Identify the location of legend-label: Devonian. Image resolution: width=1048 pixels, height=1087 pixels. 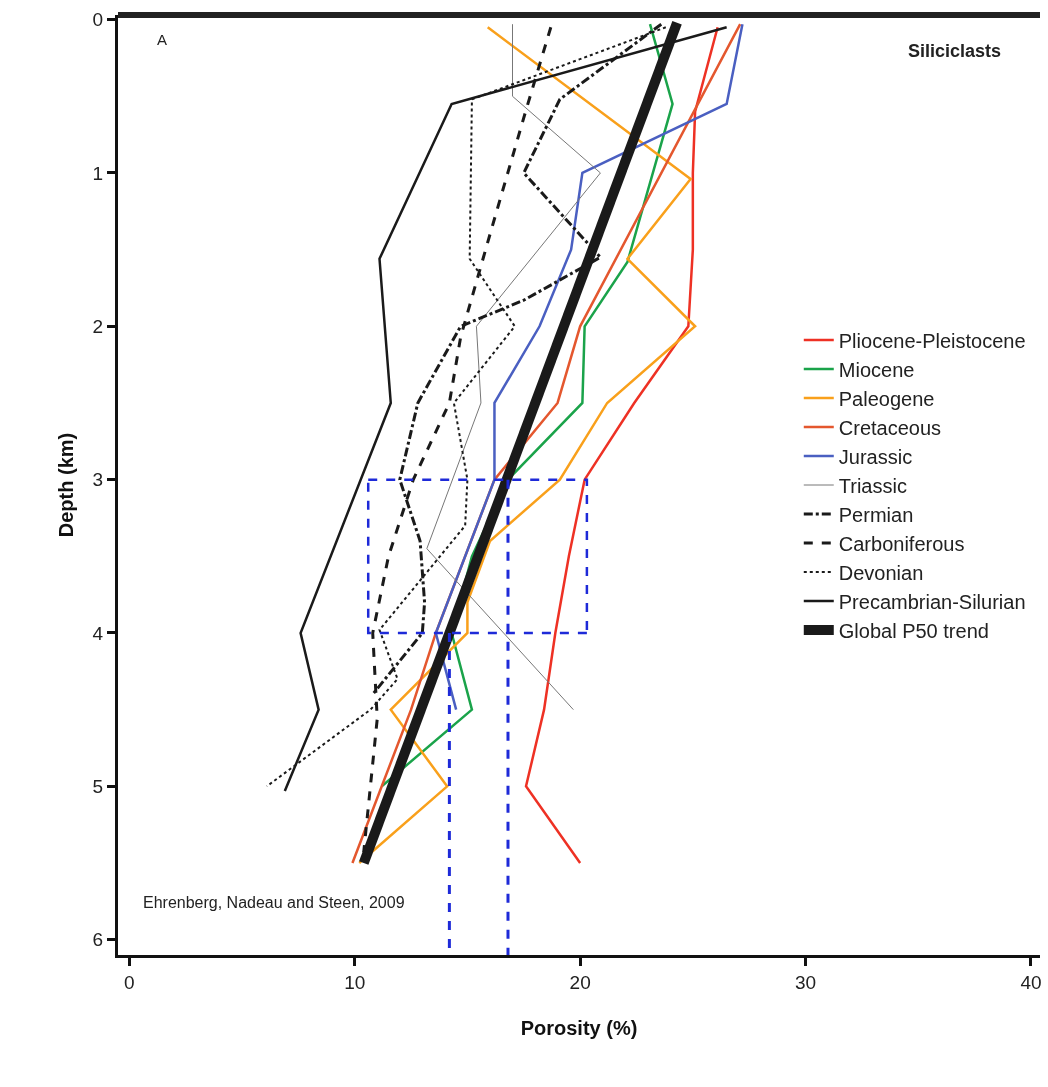
(881, 572).